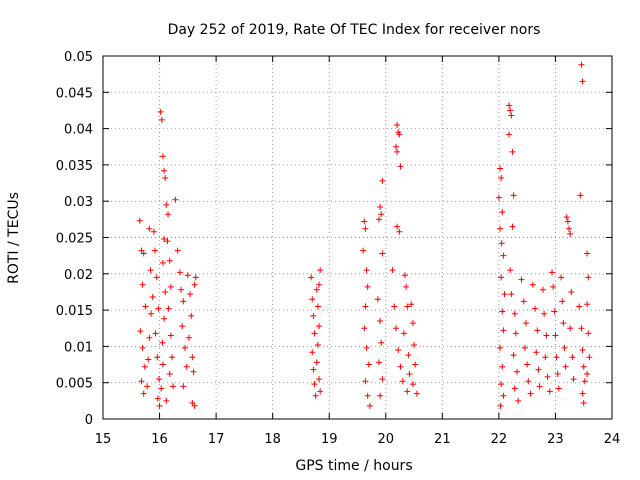  I want to click on x-tick-label: 15, so click(103, 439).